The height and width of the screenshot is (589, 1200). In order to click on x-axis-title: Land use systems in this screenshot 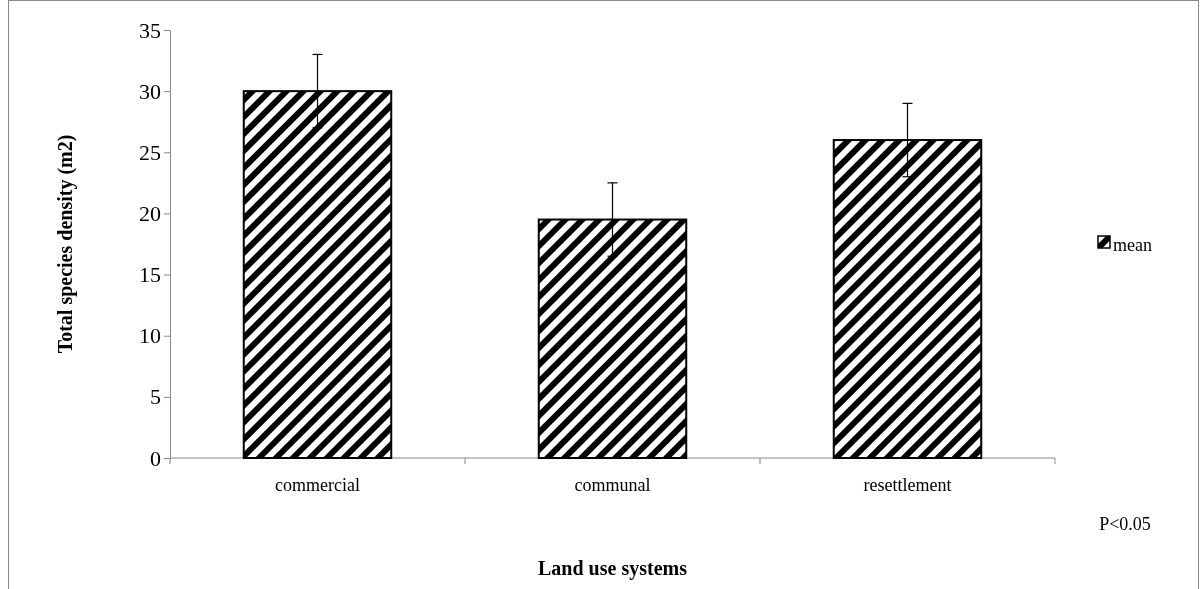, I will do `click(613, 568)`.